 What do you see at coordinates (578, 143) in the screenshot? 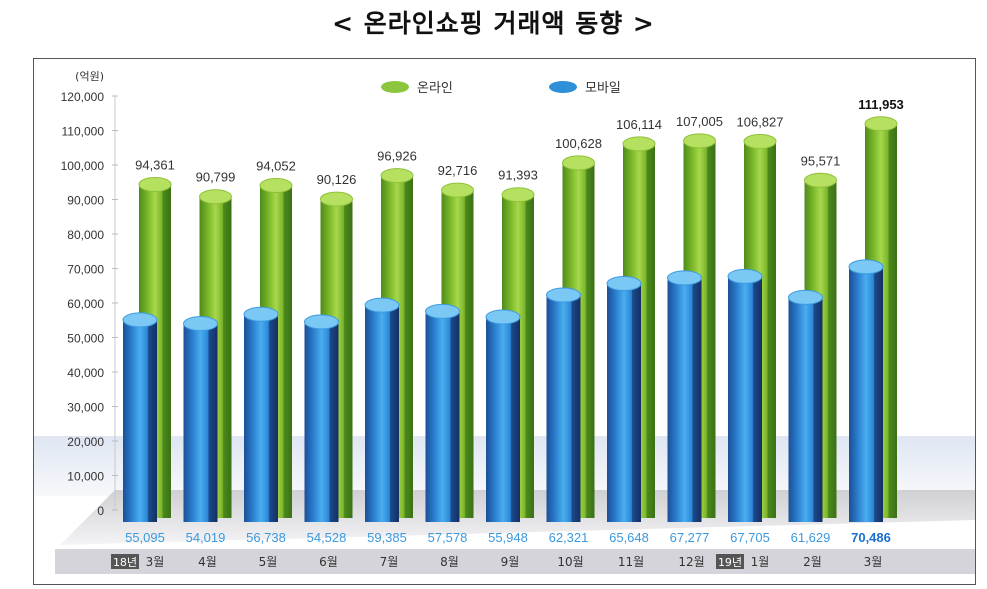
I see `online-value-label: 100,628` at bounding box center [578, 143].